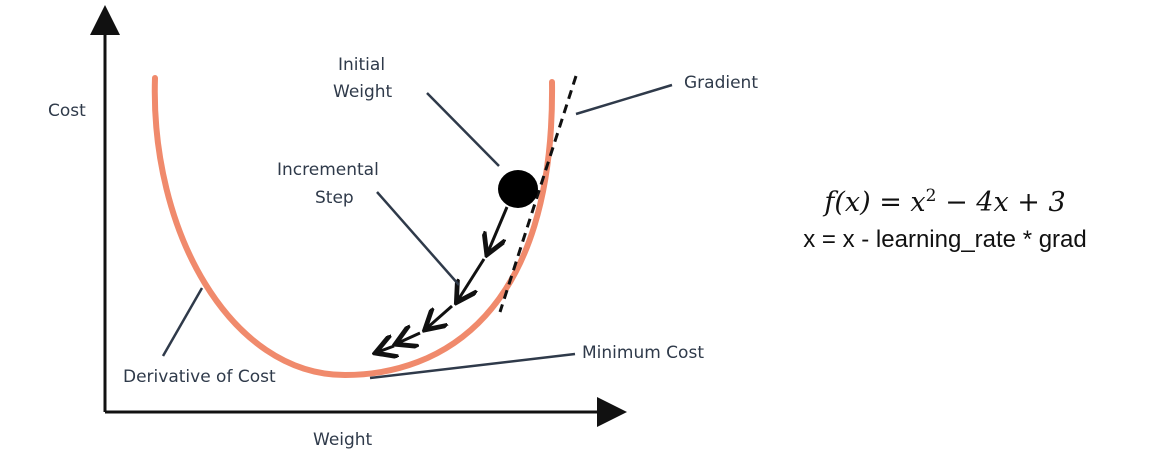  What do you see at coordinates (334, 198) in the screenshot?
I see `incremental-step-label-line2: Step` at bounding box center [334, 198].